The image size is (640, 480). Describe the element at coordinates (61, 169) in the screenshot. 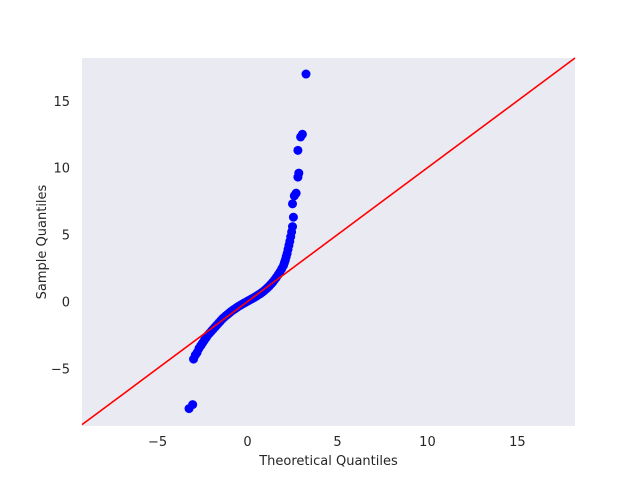

I see `y-tick-label: 10` at that location.